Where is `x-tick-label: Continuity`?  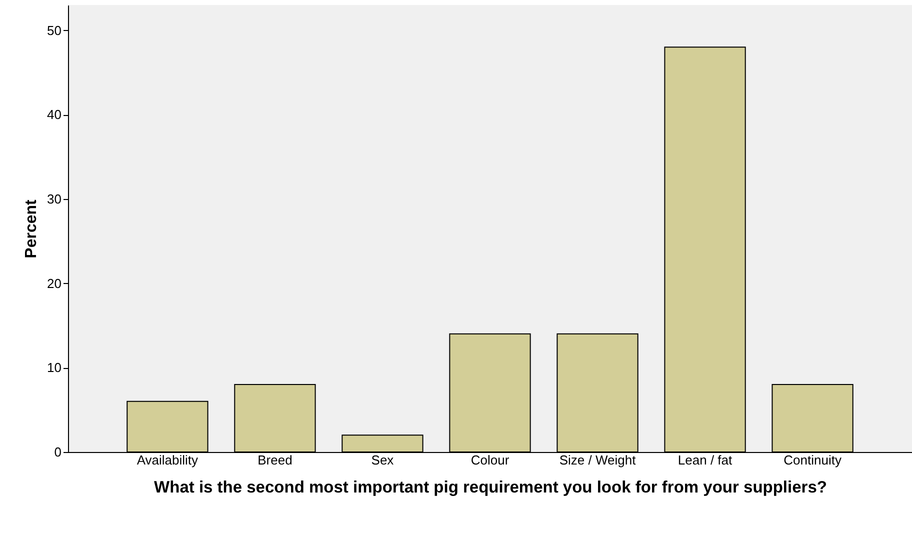 x-tick-label: Continuity is located at coordinates (813, 460).